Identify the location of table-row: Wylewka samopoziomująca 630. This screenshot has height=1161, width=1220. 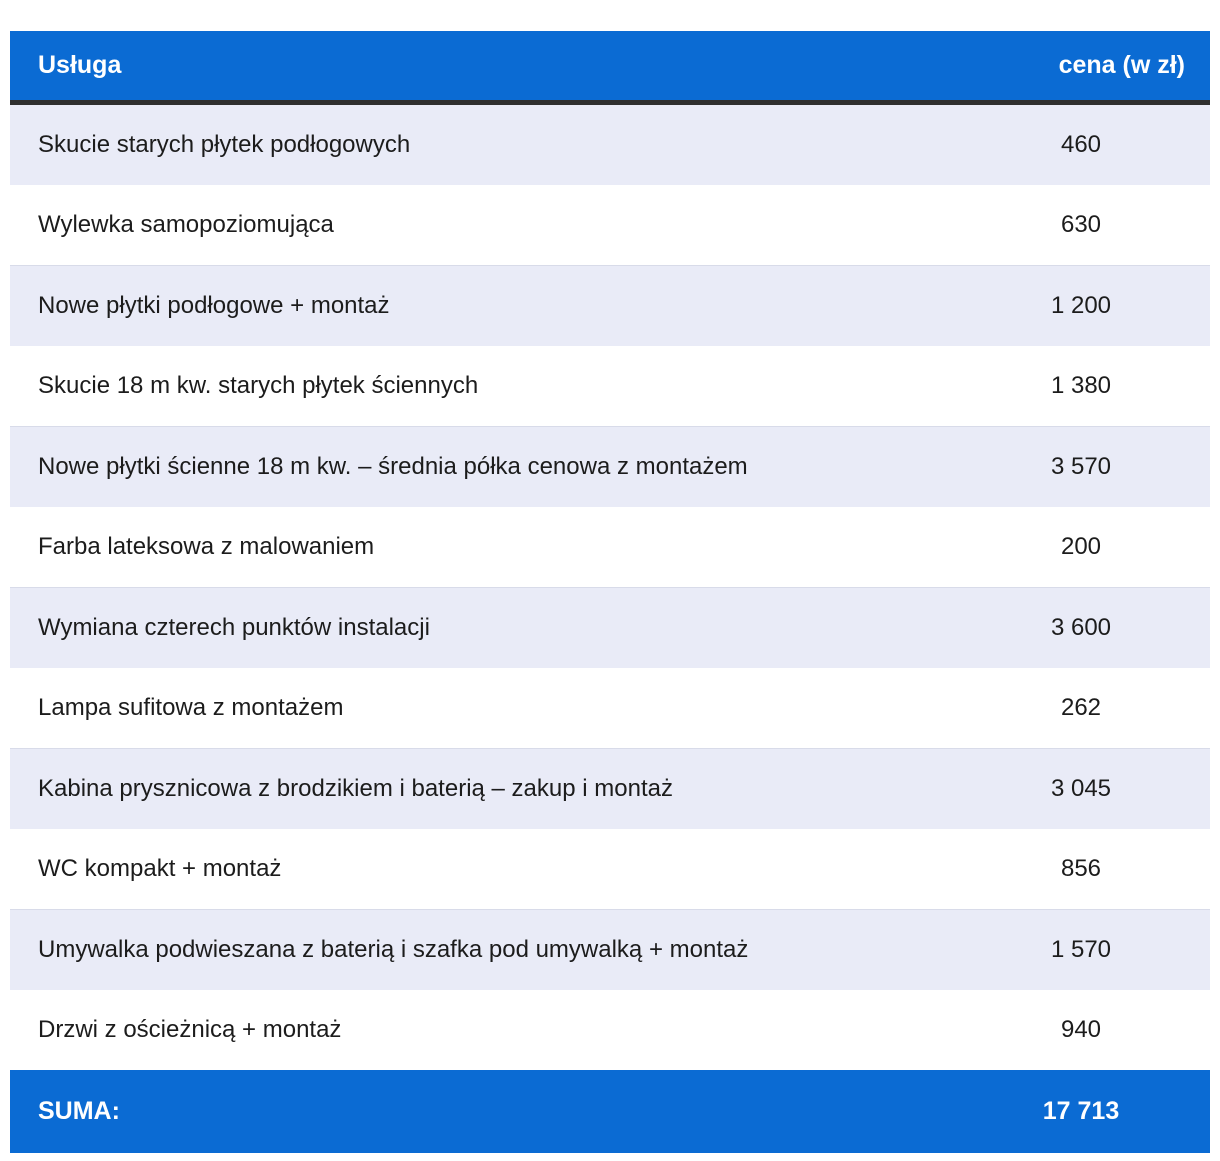
(610, 225).